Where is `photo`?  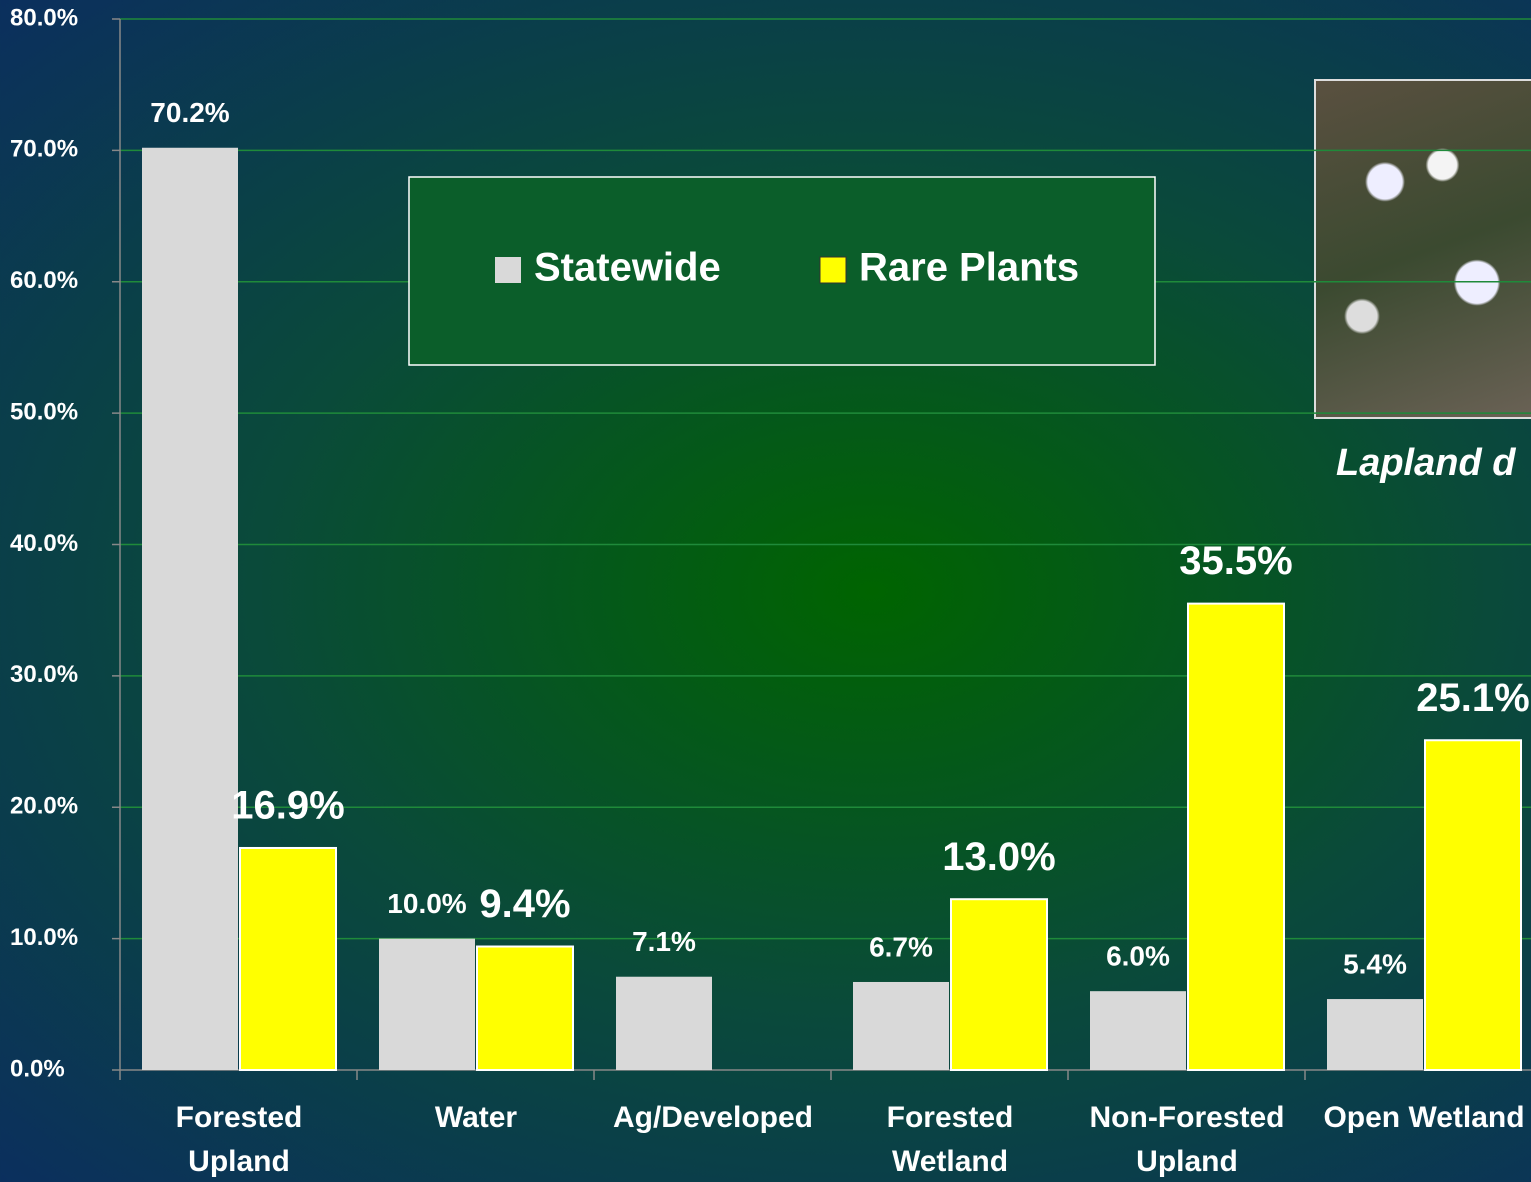 photo is located at coordinates (1422, 249).